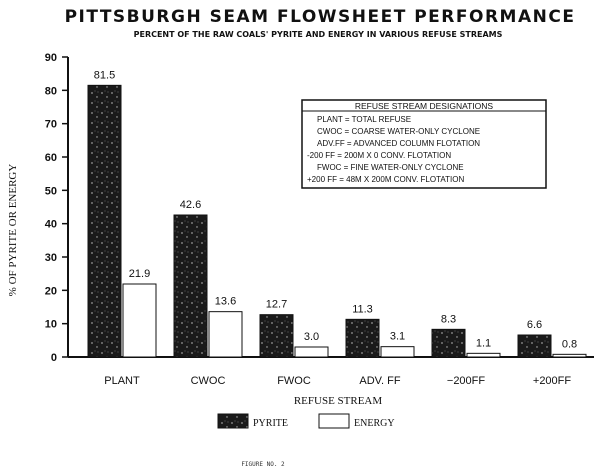 The image size is (614, 474). Describe the element at coordinates (51, 158) in the screenshot. I see `y-tick-label: 60` at that location.